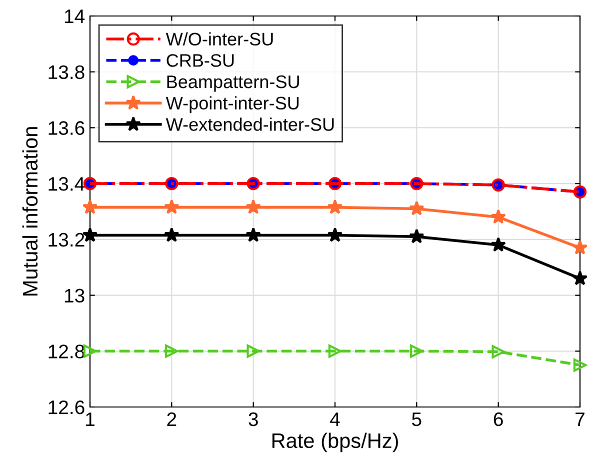 This screenshot has height=474, width=594. I want to click on x-tick-label: 1, so click(90, 419).